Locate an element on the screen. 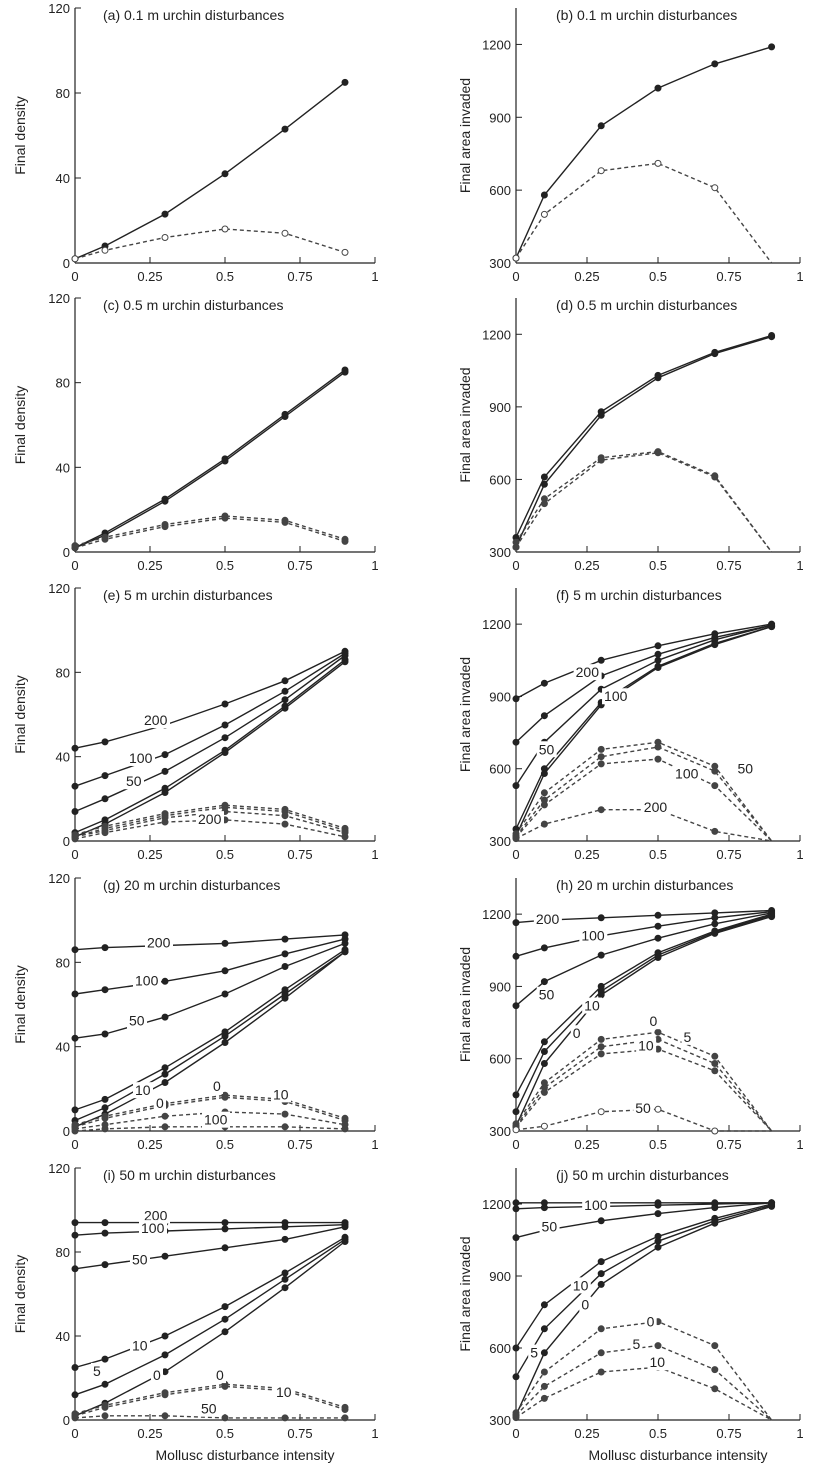 This screenshot has height=1466, width=819. x-tick-label: 0 is located at coordinates (515, 1144).